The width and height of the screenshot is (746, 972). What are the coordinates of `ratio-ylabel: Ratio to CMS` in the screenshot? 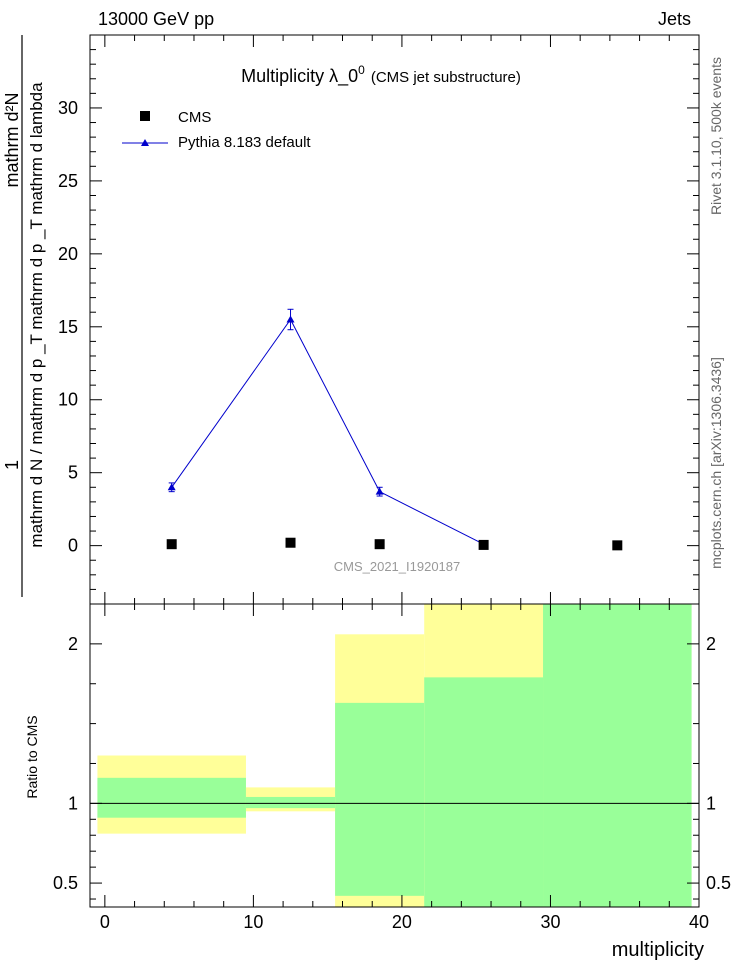 It's located at (32, 756).